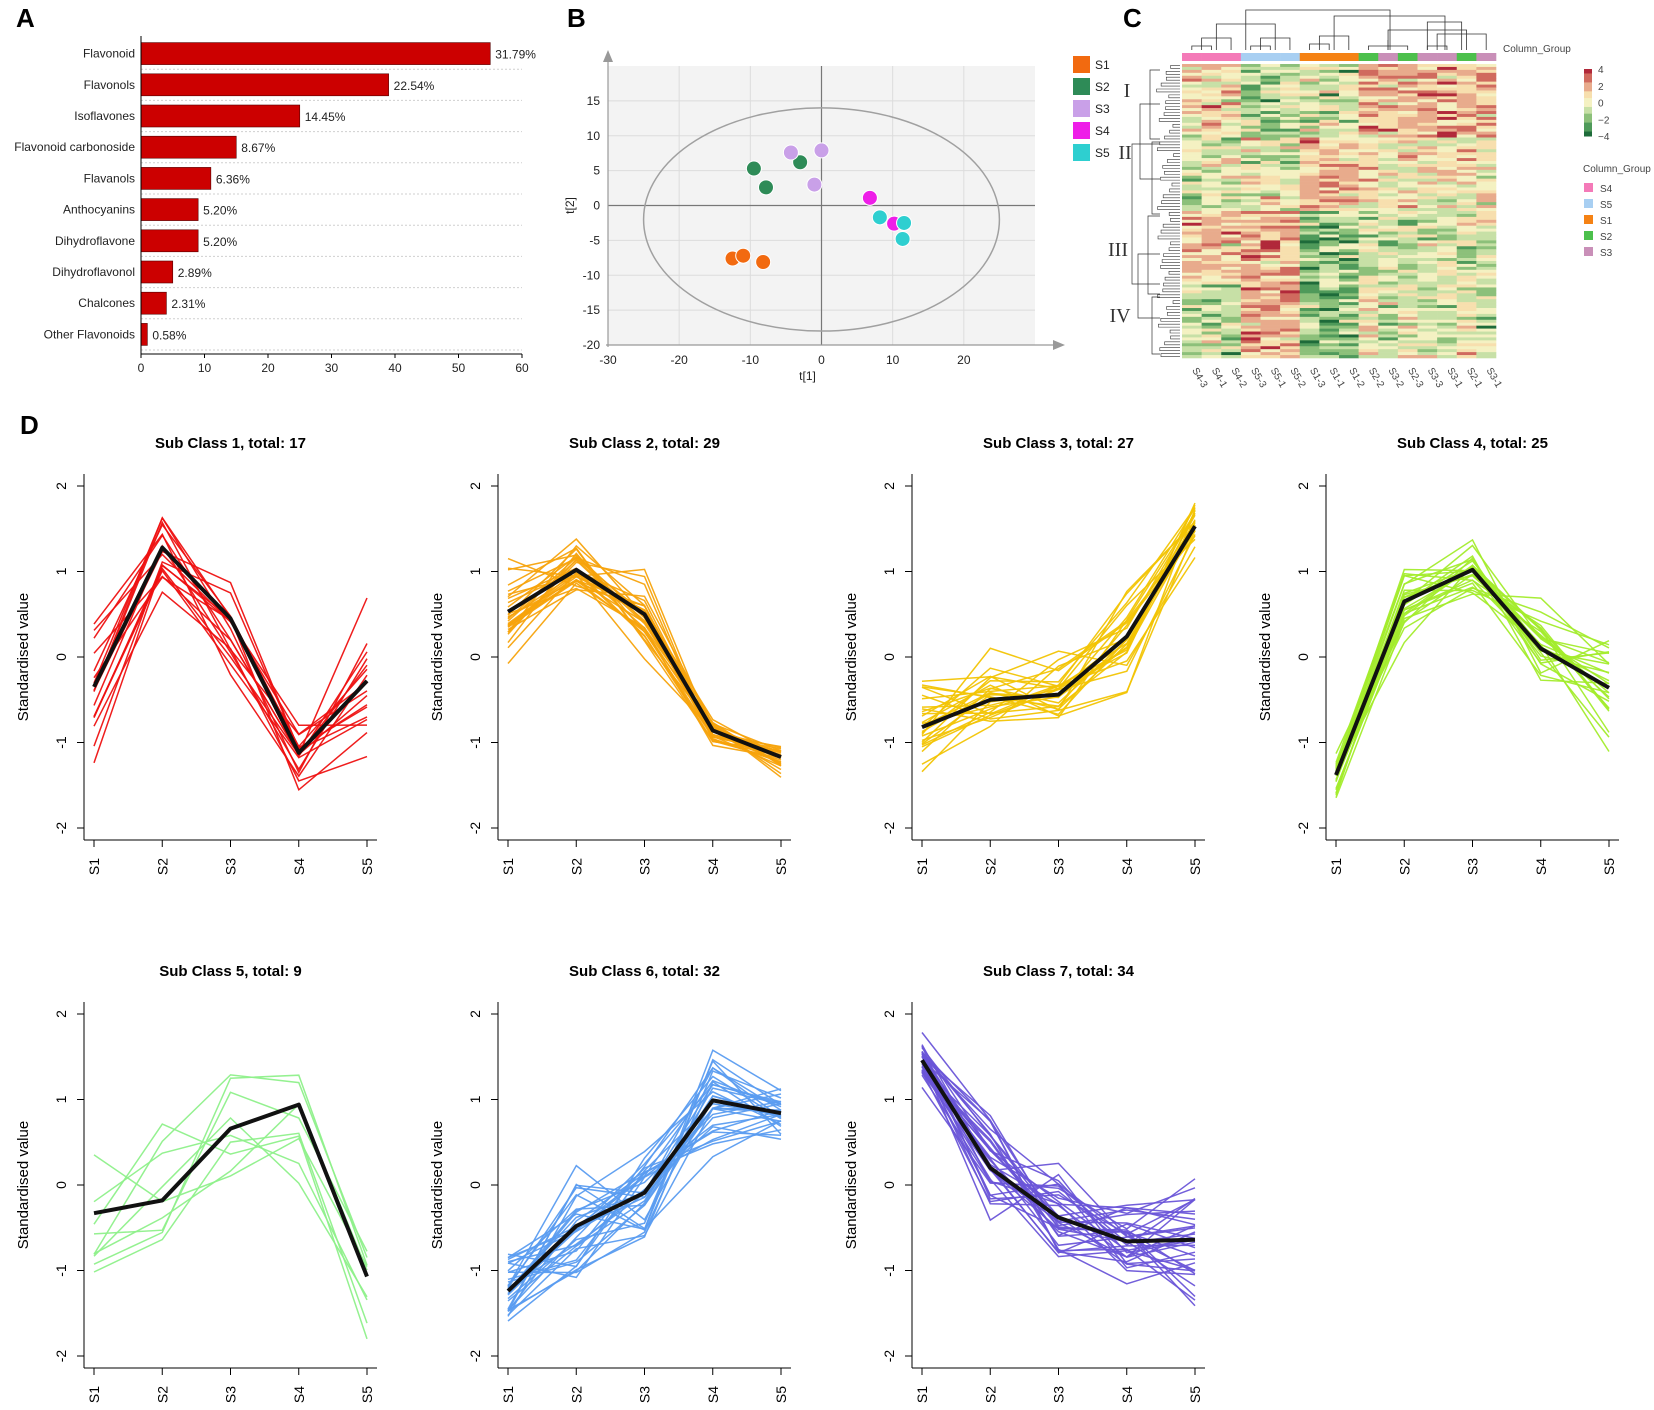 The image size is (1654, 1410). Describe the element at coordinates (592, 275) in the screenshot. I see `scatter-y-tick-label: -10` at that location.